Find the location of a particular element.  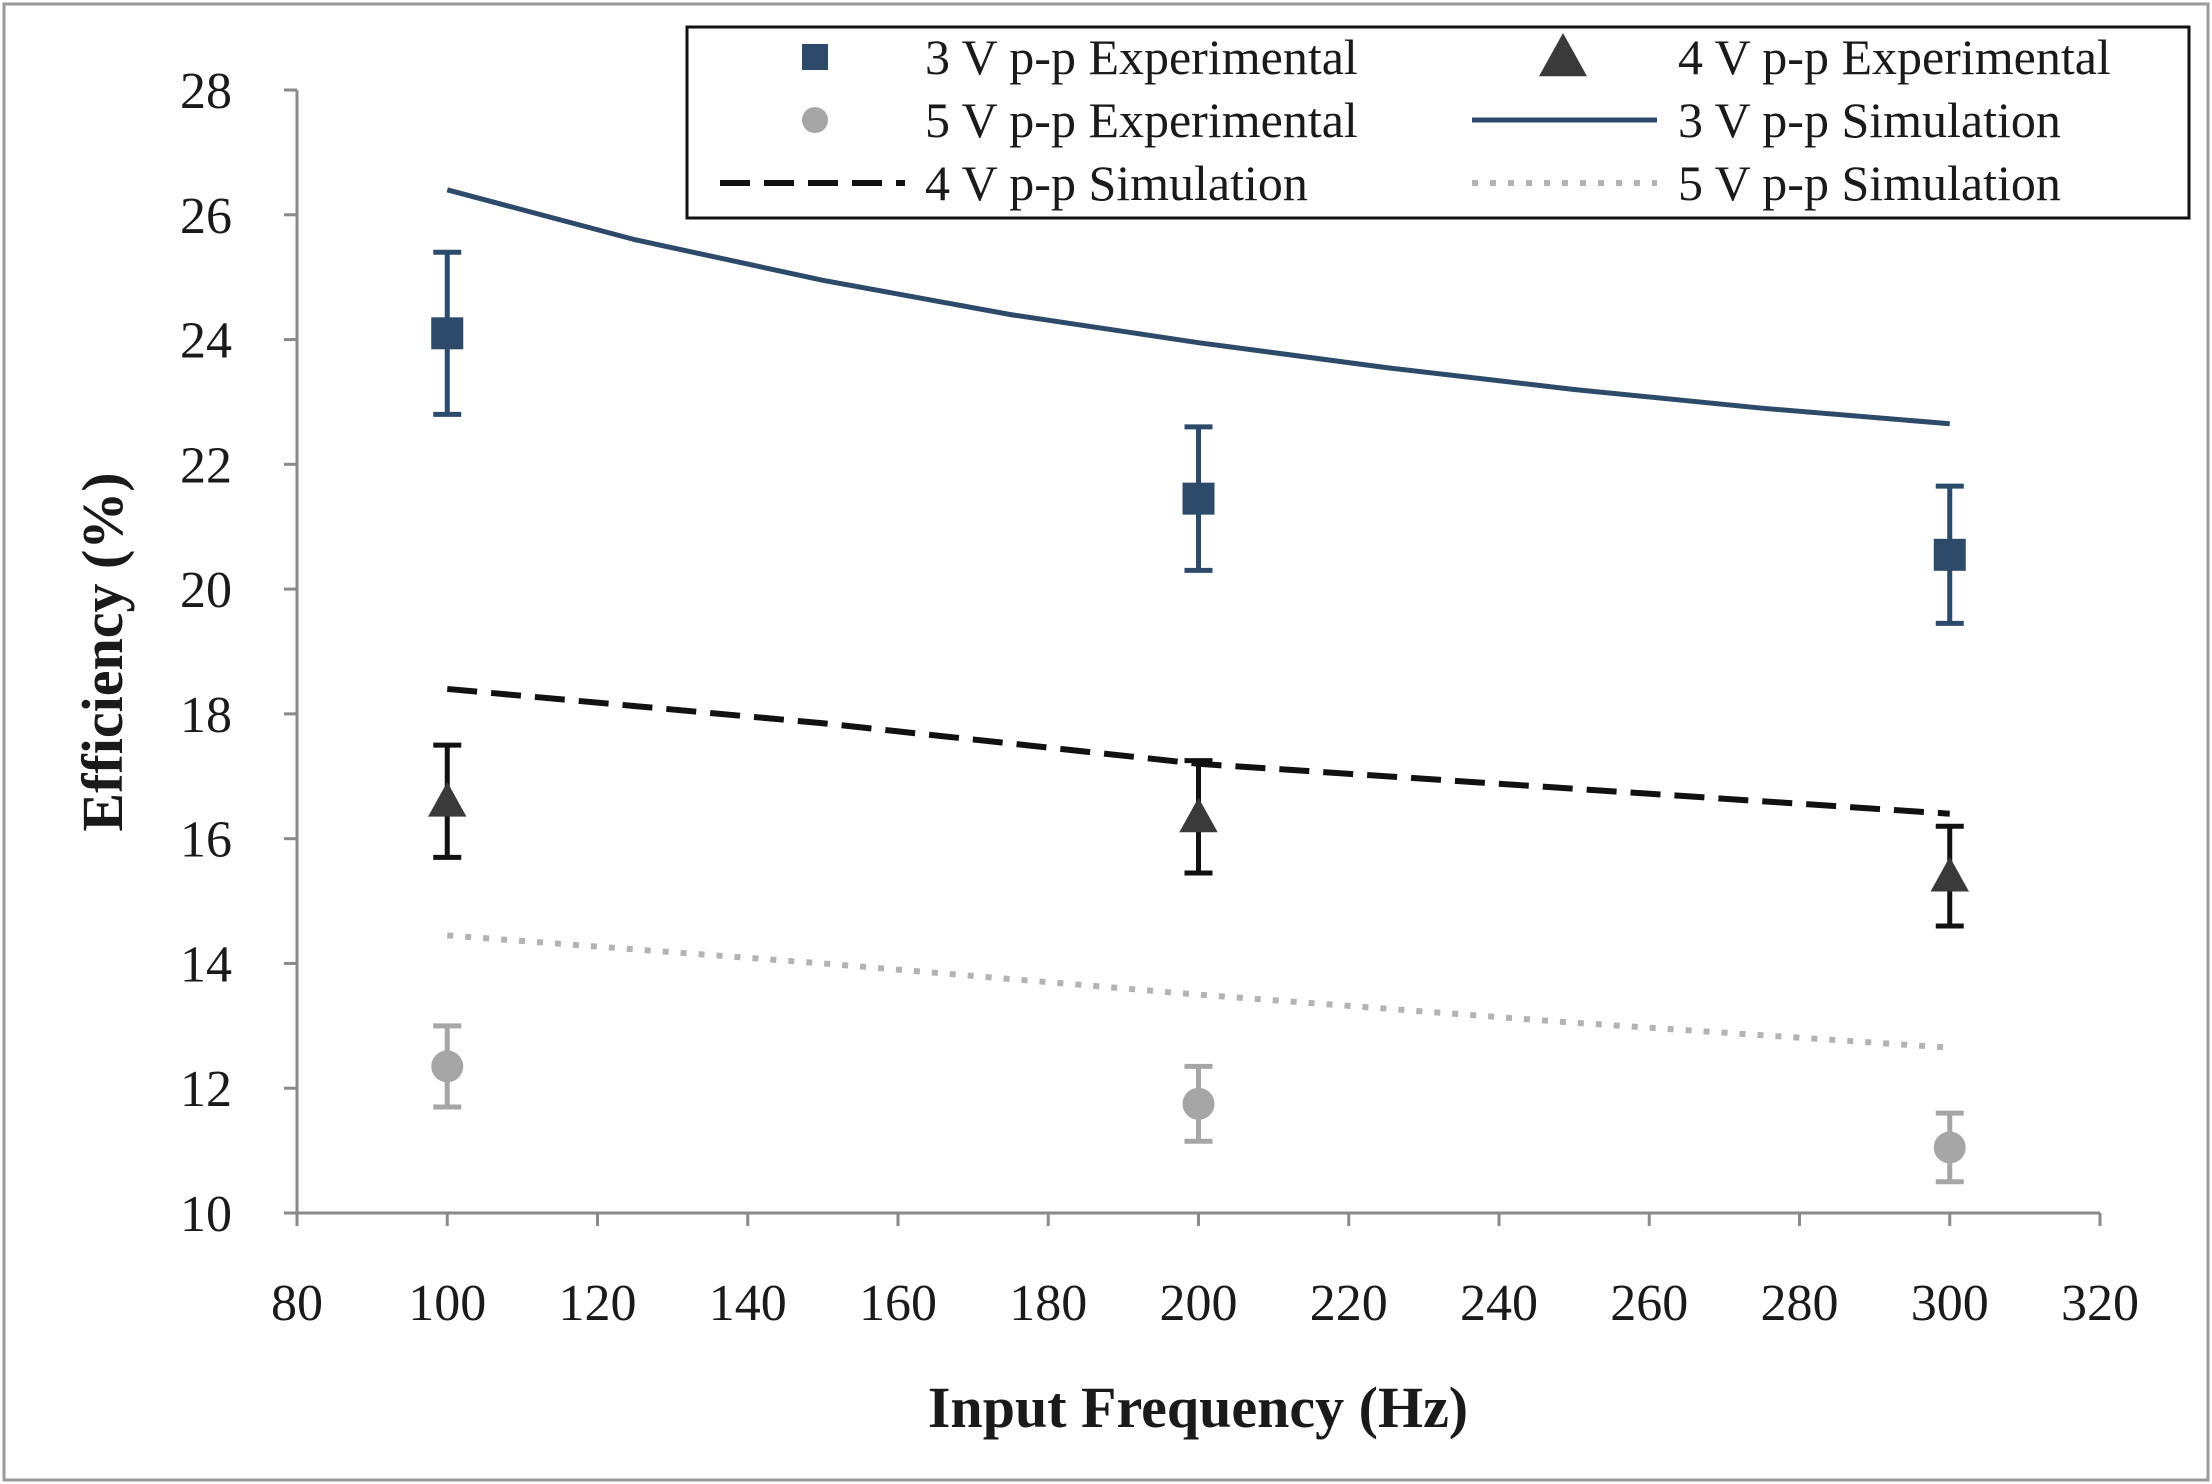

x-tick-label: 280 is located at coordinates (1800, 1303).